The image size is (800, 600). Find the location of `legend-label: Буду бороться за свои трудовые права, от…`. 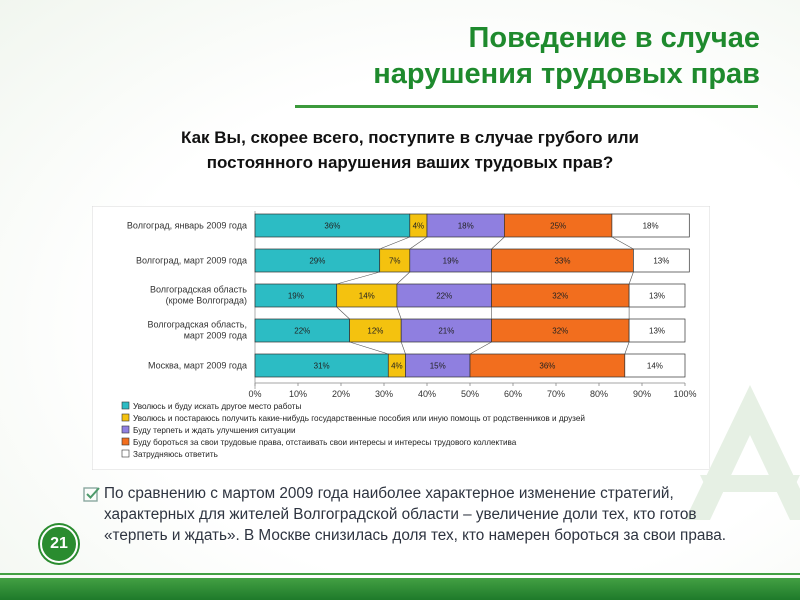

legend-label: Буду бороться за свои трудовые права, от… is located at coordinates (325, 442).